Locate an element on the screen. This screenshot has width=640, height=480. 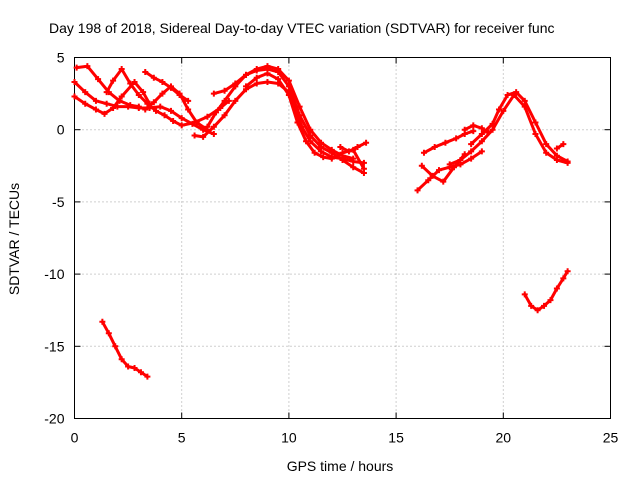
x-tick-labels: 0 5 10 15 20 25 is located at coordinates (345, 438).